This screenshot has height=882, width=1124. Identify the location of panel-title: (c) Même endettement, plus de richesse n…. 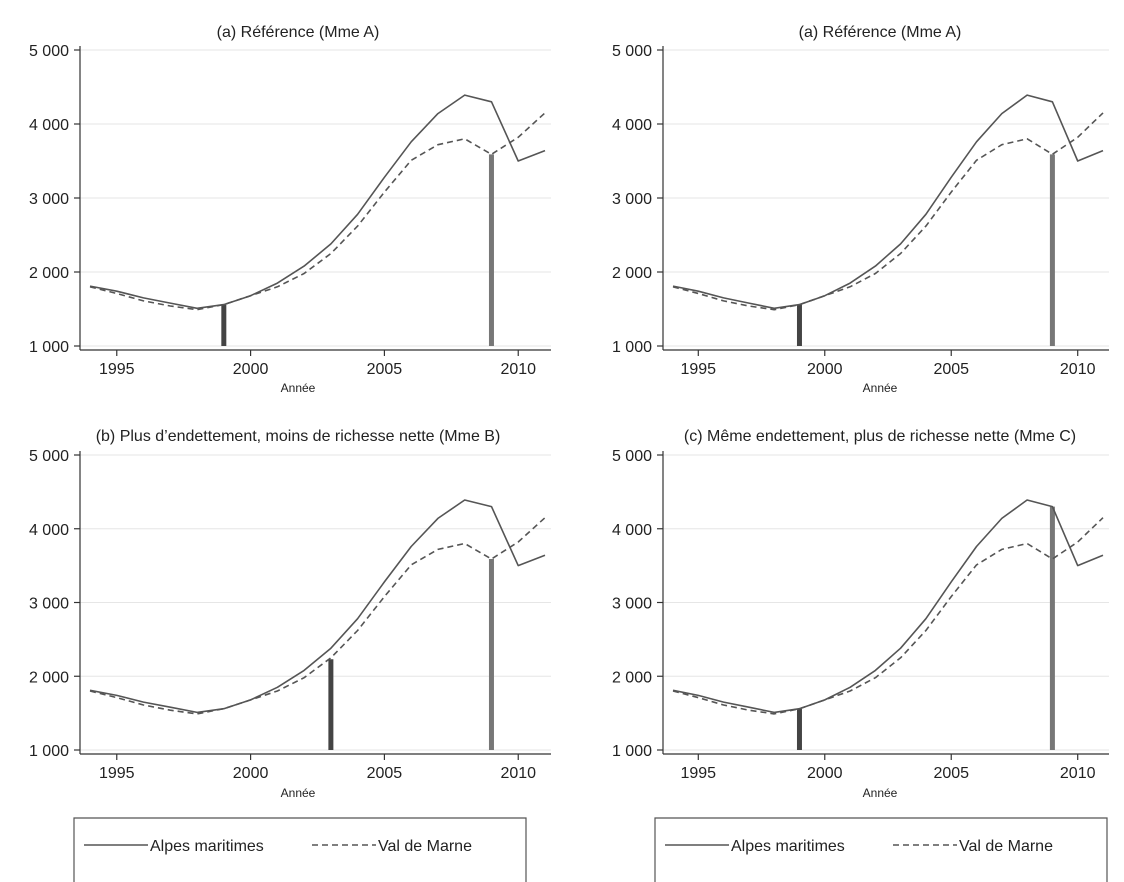
(880, 436).